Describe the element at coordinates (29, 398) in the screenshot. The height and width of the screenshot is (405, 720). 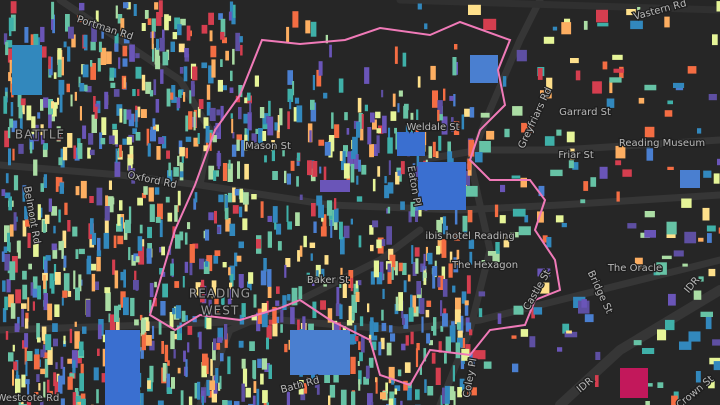
I see `street-label: Westcote Rd` at that location.